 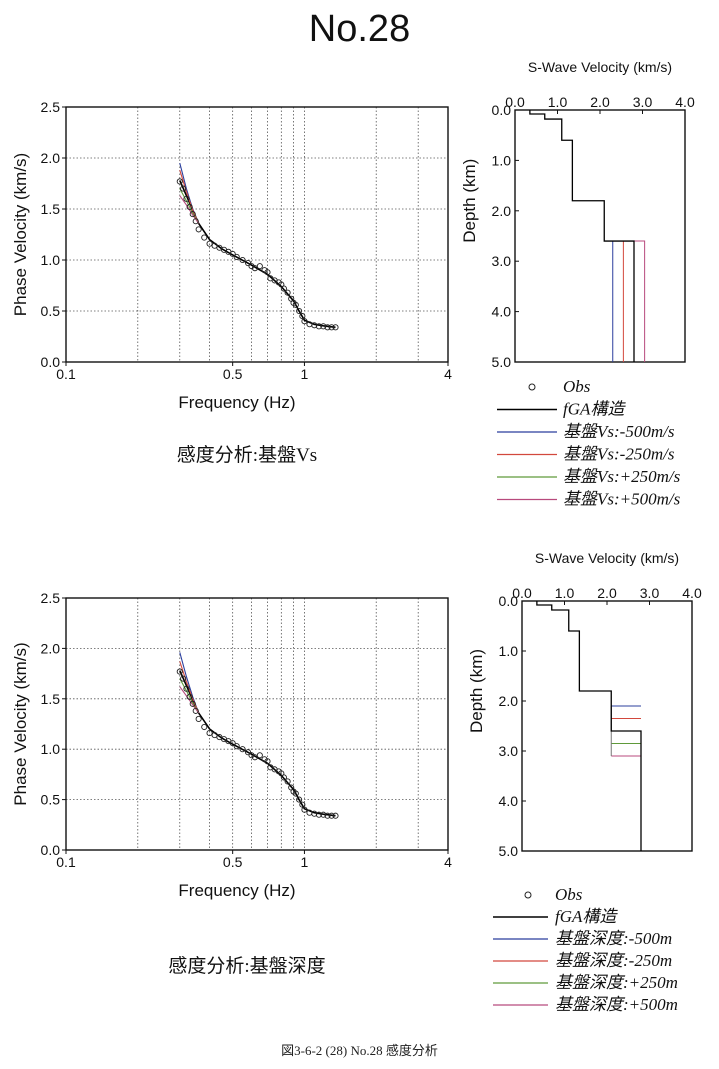 I want to click on legend-variation-label: 基盤深度:+250m, so click(x=616, y=982).